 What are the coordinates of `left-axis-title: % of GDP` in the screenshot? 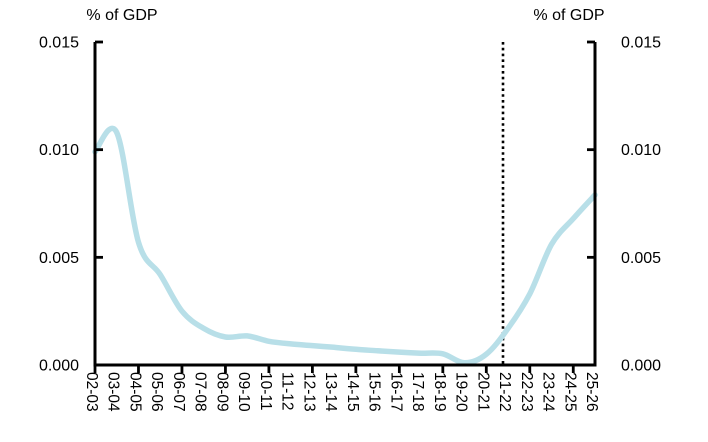 It's located at (122, 15).